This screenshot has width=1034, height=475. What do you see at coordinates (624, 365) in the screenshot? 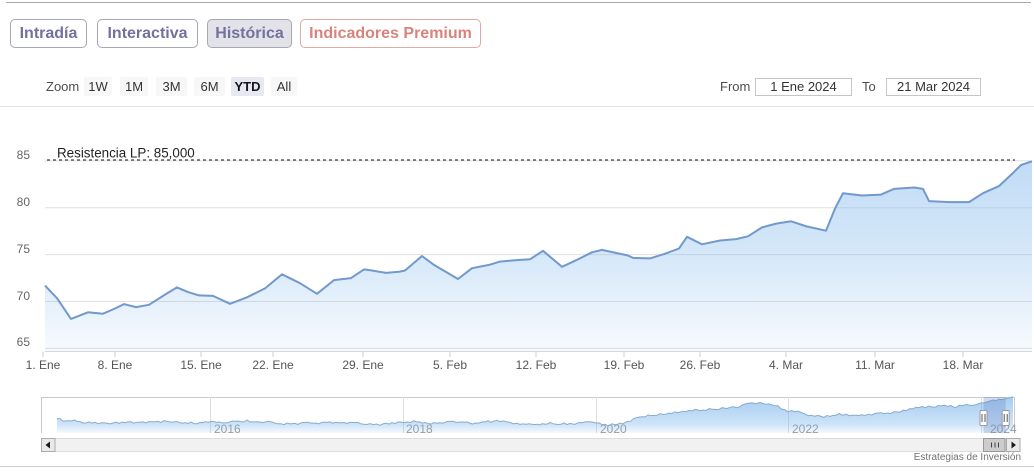
I see `svg-text: 19. Feb` at bounding box center [624, 365].